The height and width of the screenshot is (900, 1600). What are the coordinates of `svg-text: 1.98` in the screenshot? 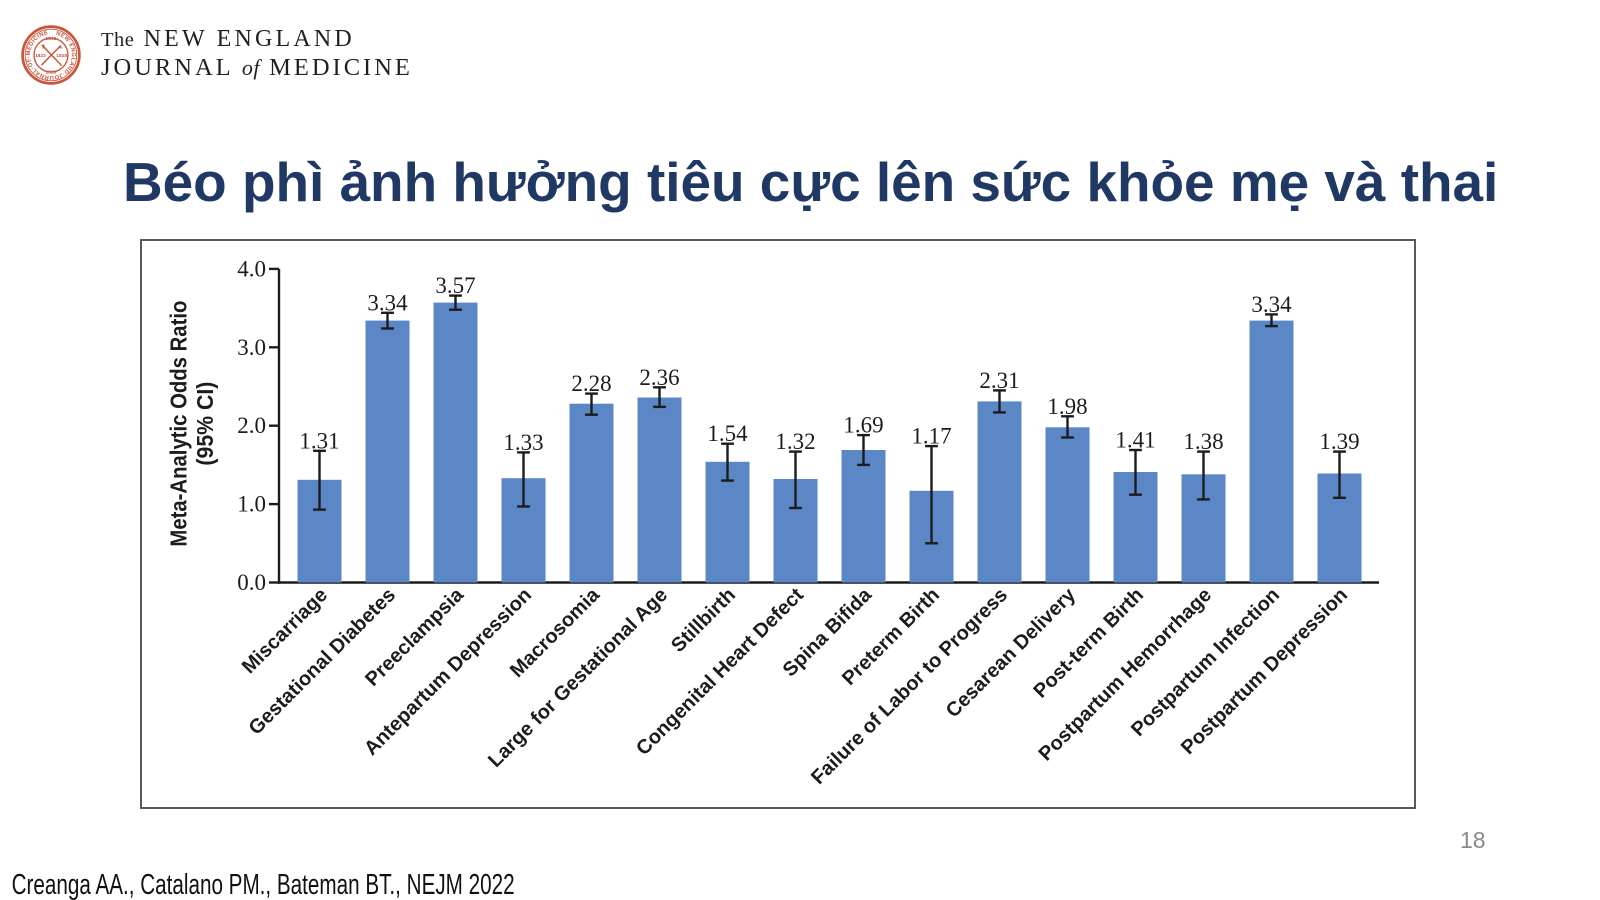 It's located at (1067, 406).